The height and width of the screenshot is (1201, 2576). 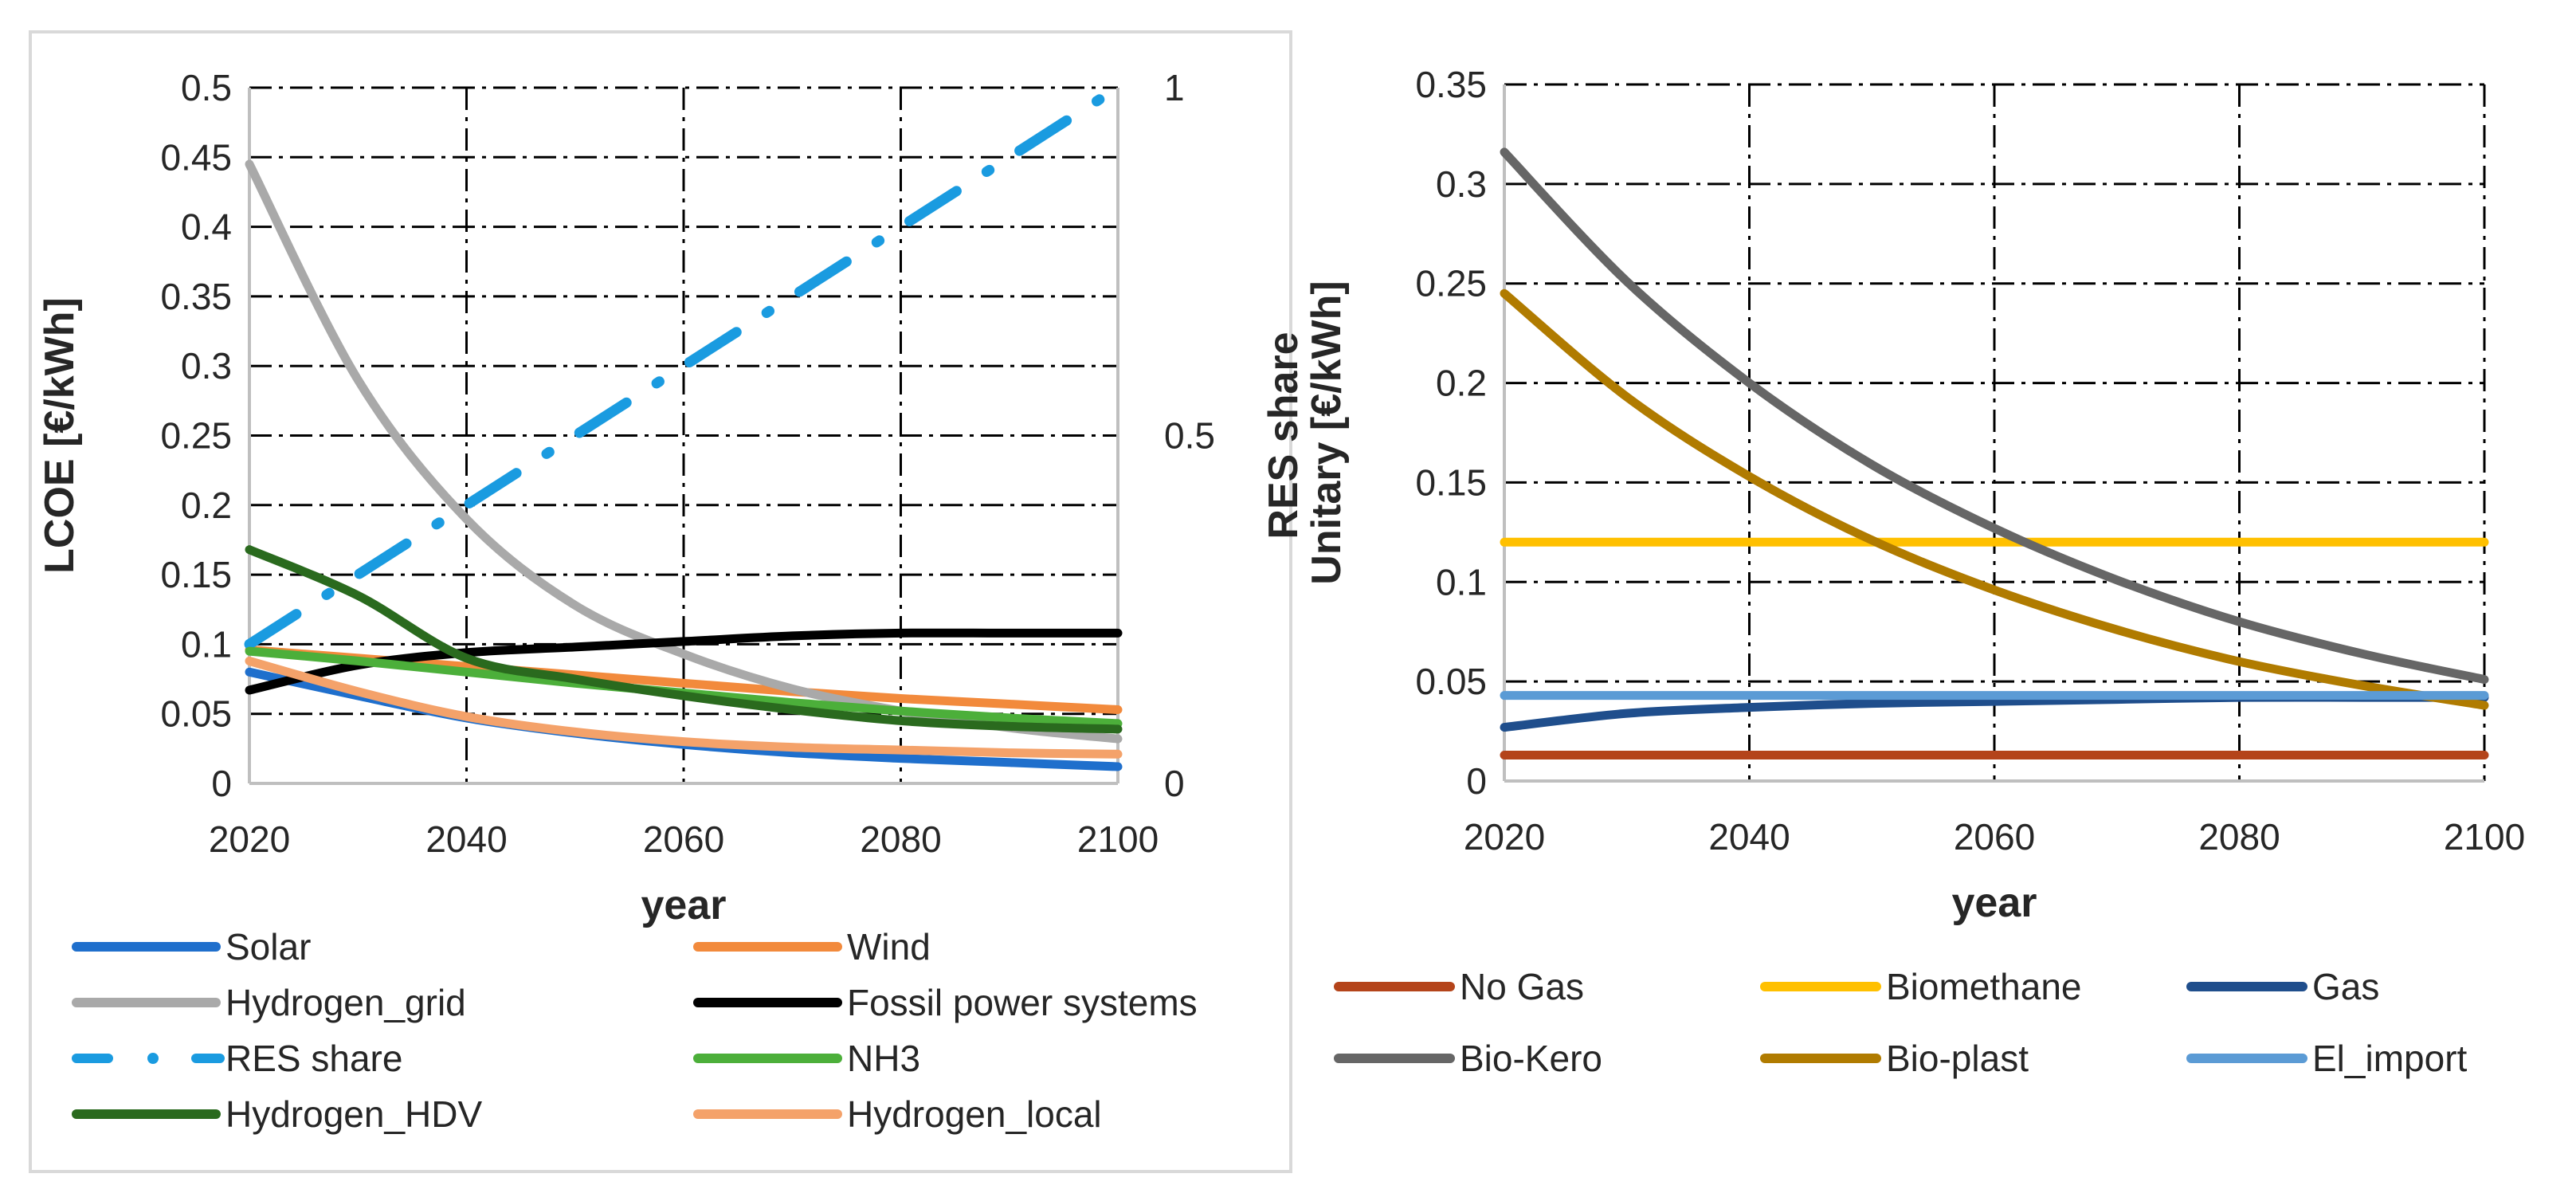 I want to click on legend-label-gas: Gas, so click(x=2345, y=987).